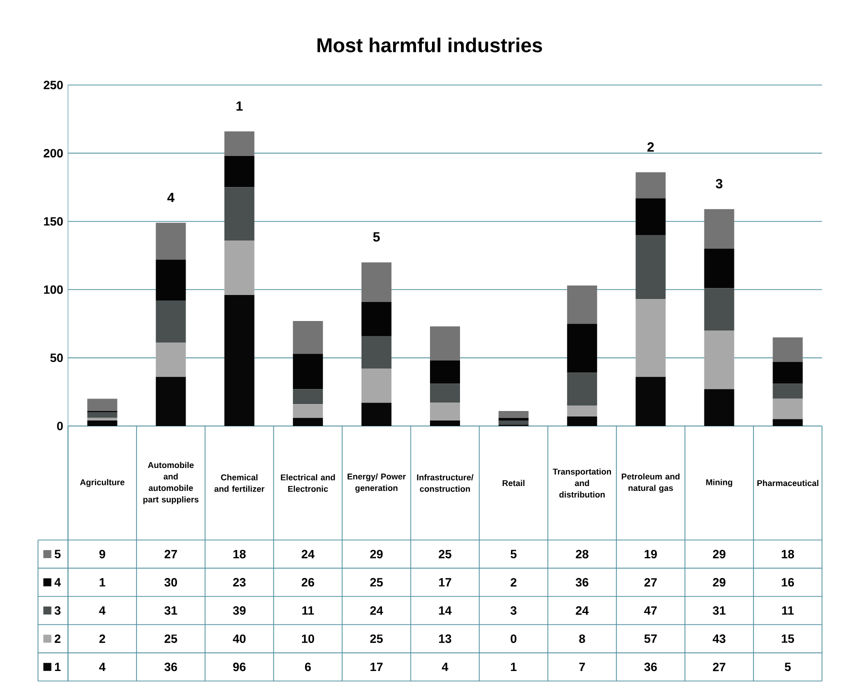 Image resolution: width=859 pixels, height=690 pixels. Describe the element at coordinates (650, 147) in the screenshot. I see `annotation: 2` at that location.